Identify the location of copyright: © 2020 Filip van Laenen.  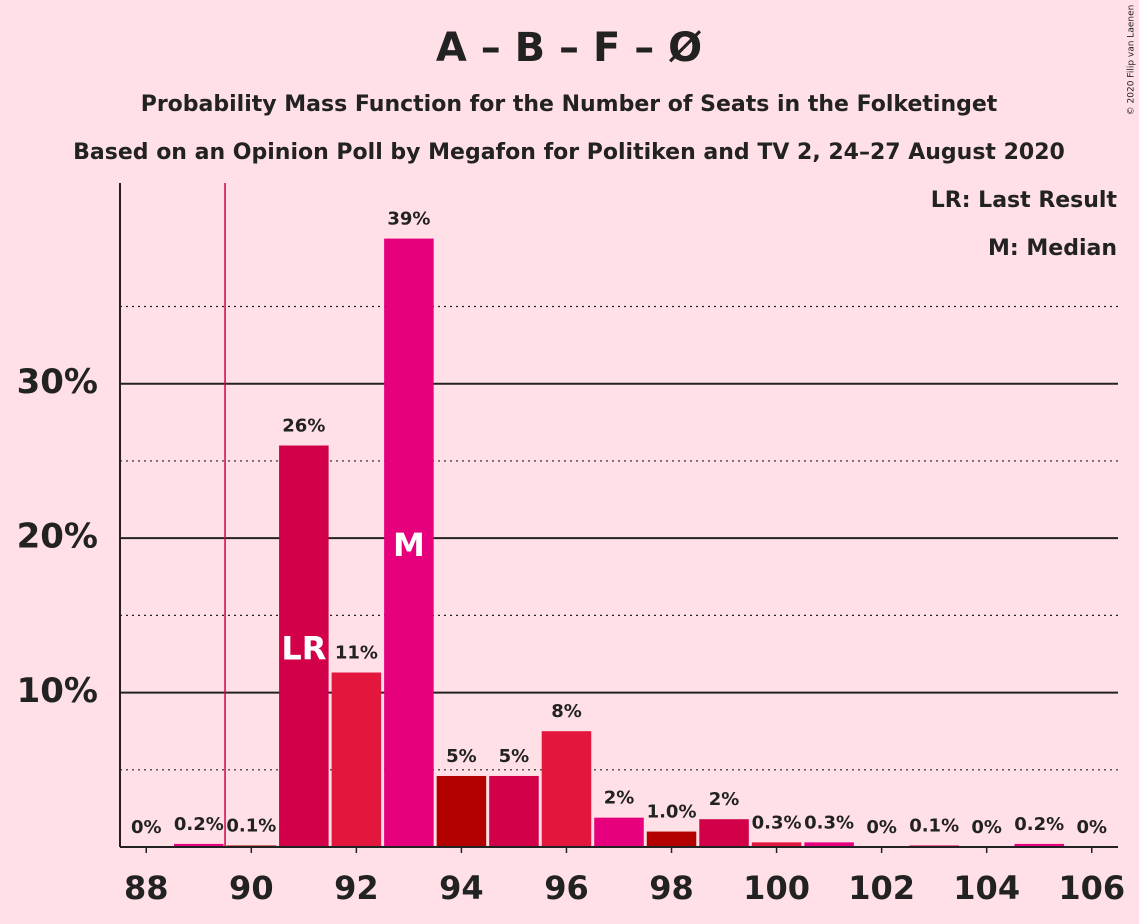
(1132, 60).